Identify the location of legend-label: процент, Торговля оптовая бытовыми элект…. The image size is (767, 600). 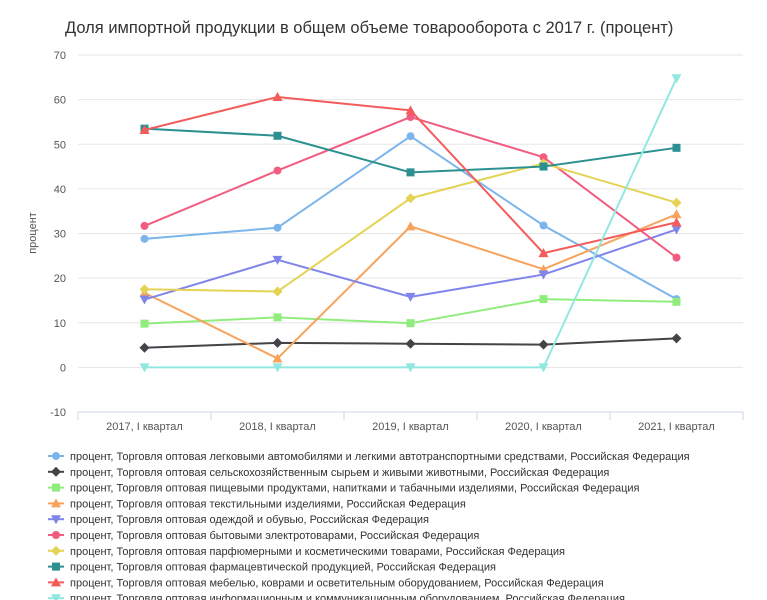
(274, 536).